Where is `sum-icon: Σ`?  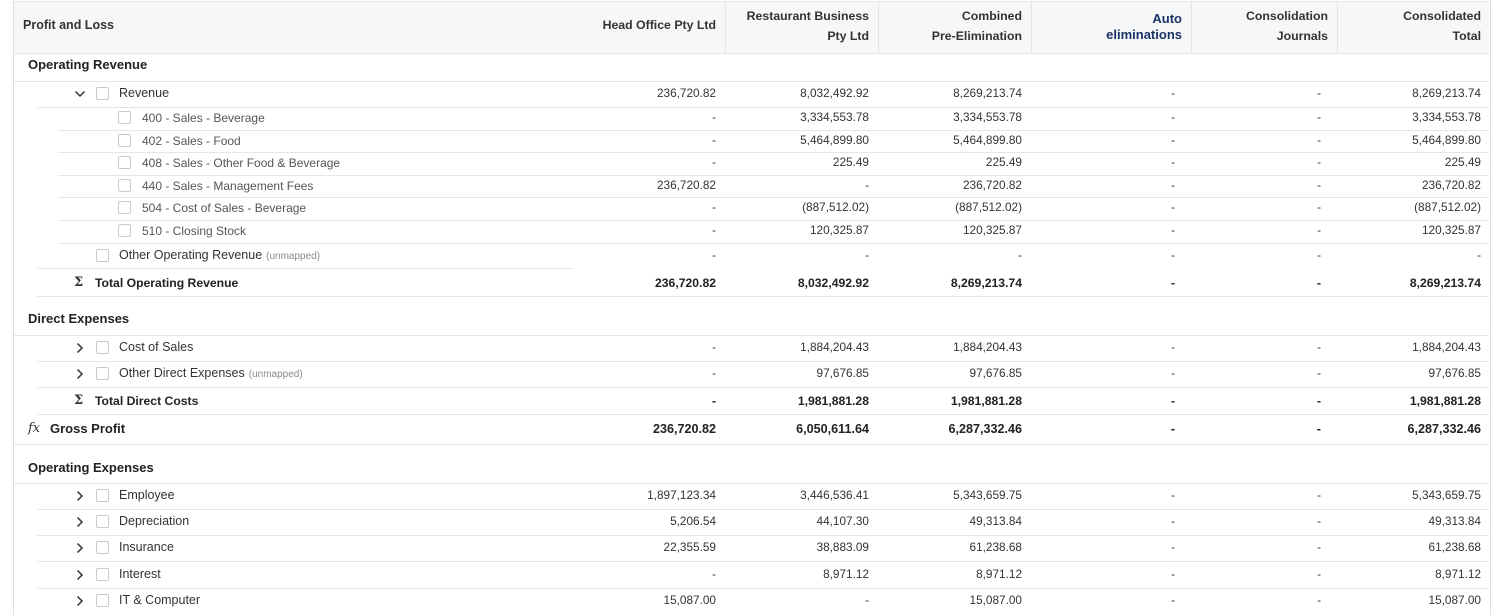 sum-icon: Σ is located at coordinates (79, 400).